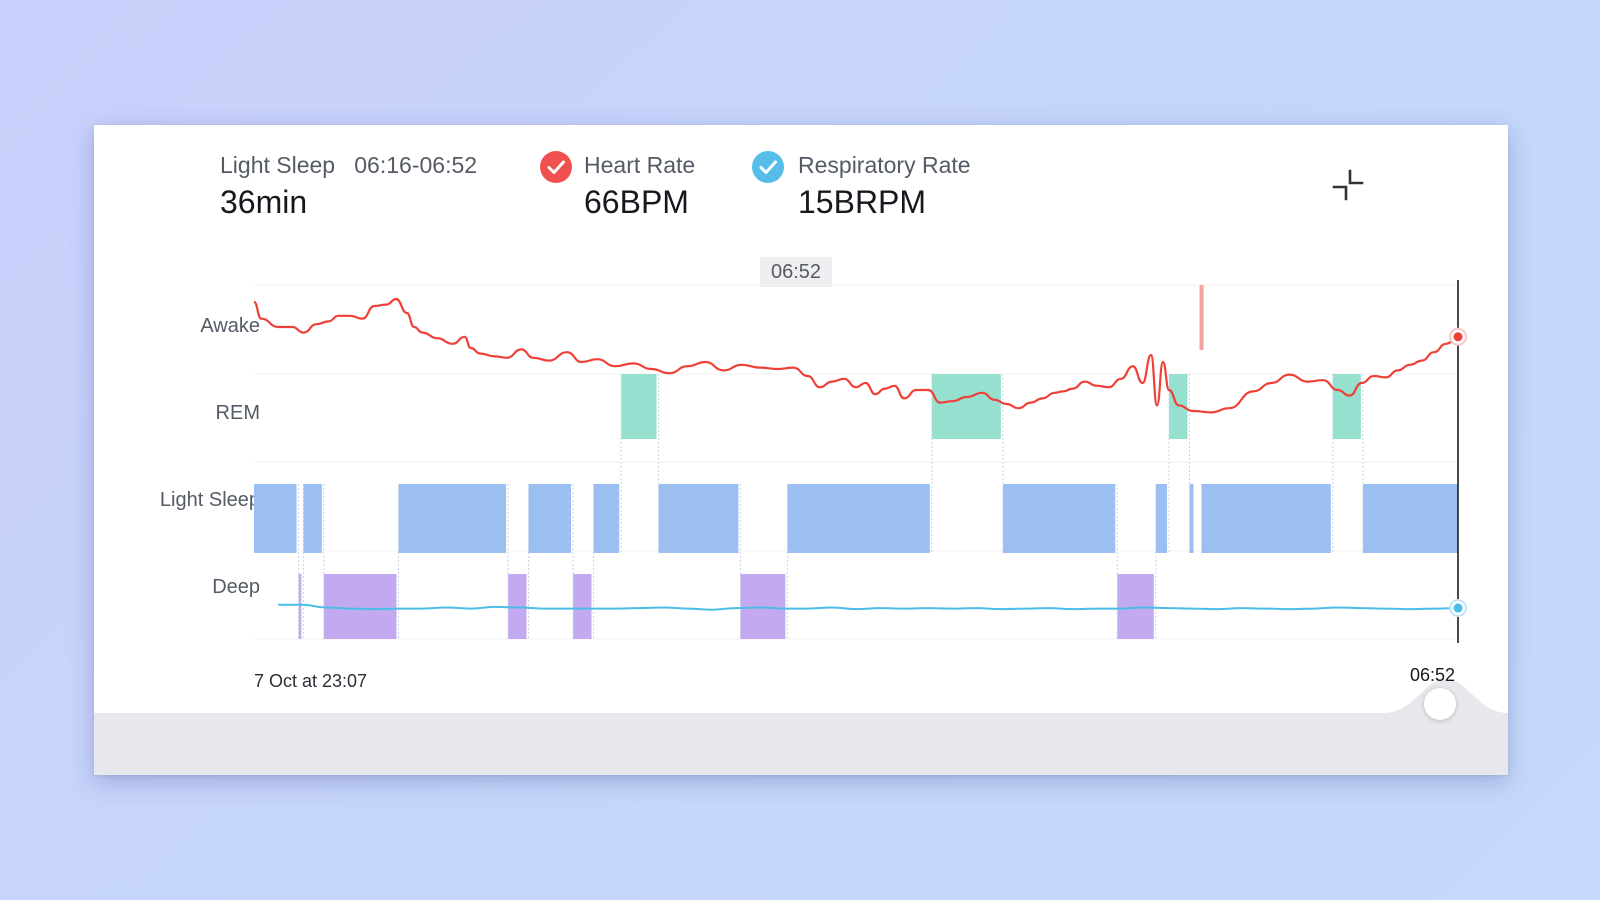  Describe the element at coordinates (801, 744) in the screenshot. I see `timeline-scrubber-track` at that location.